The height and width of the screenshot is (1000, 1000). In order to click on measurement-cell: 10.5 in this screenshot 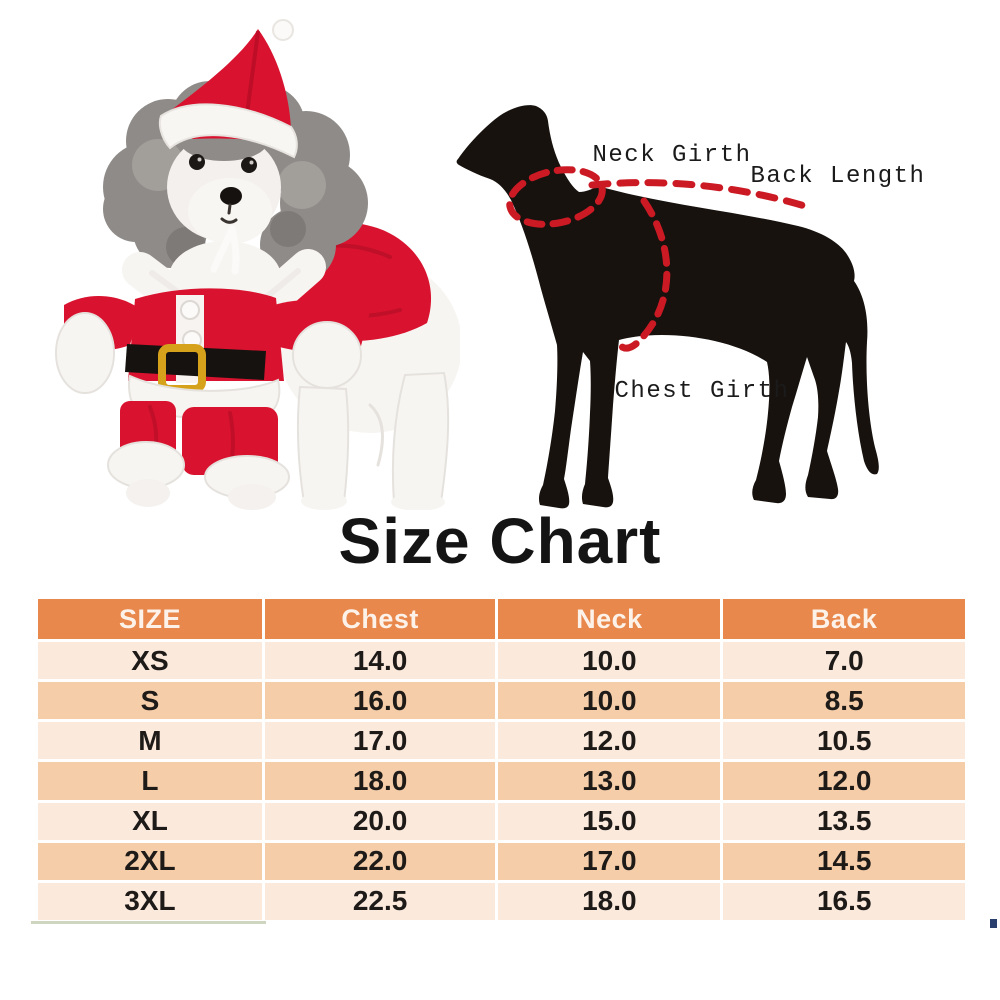, I will do `click(844, 741)`.